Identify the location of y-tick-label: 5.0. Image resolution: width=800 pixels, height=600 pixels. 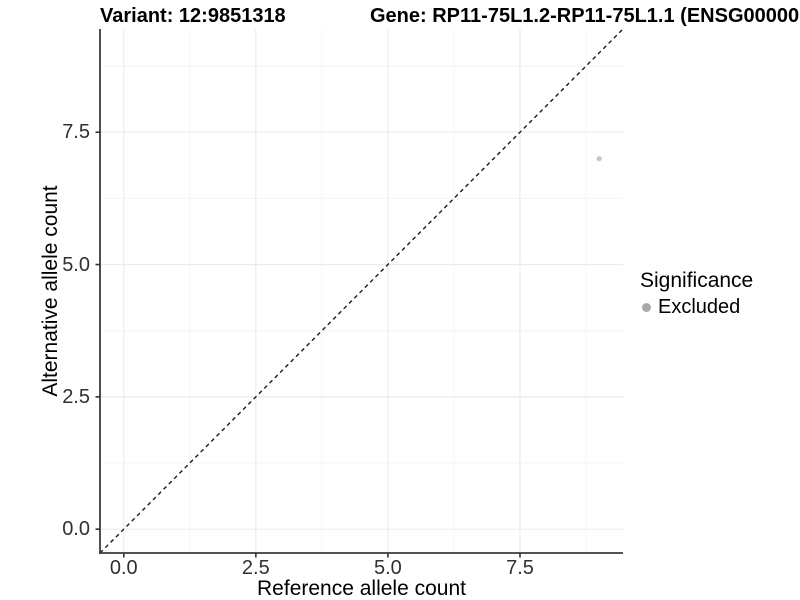
(76, 264).